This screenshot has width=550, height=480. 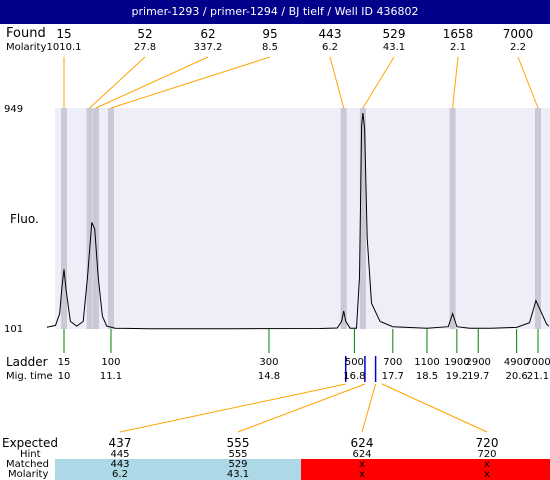 I want to click on found-size: 15, so click(x=64, y=34).